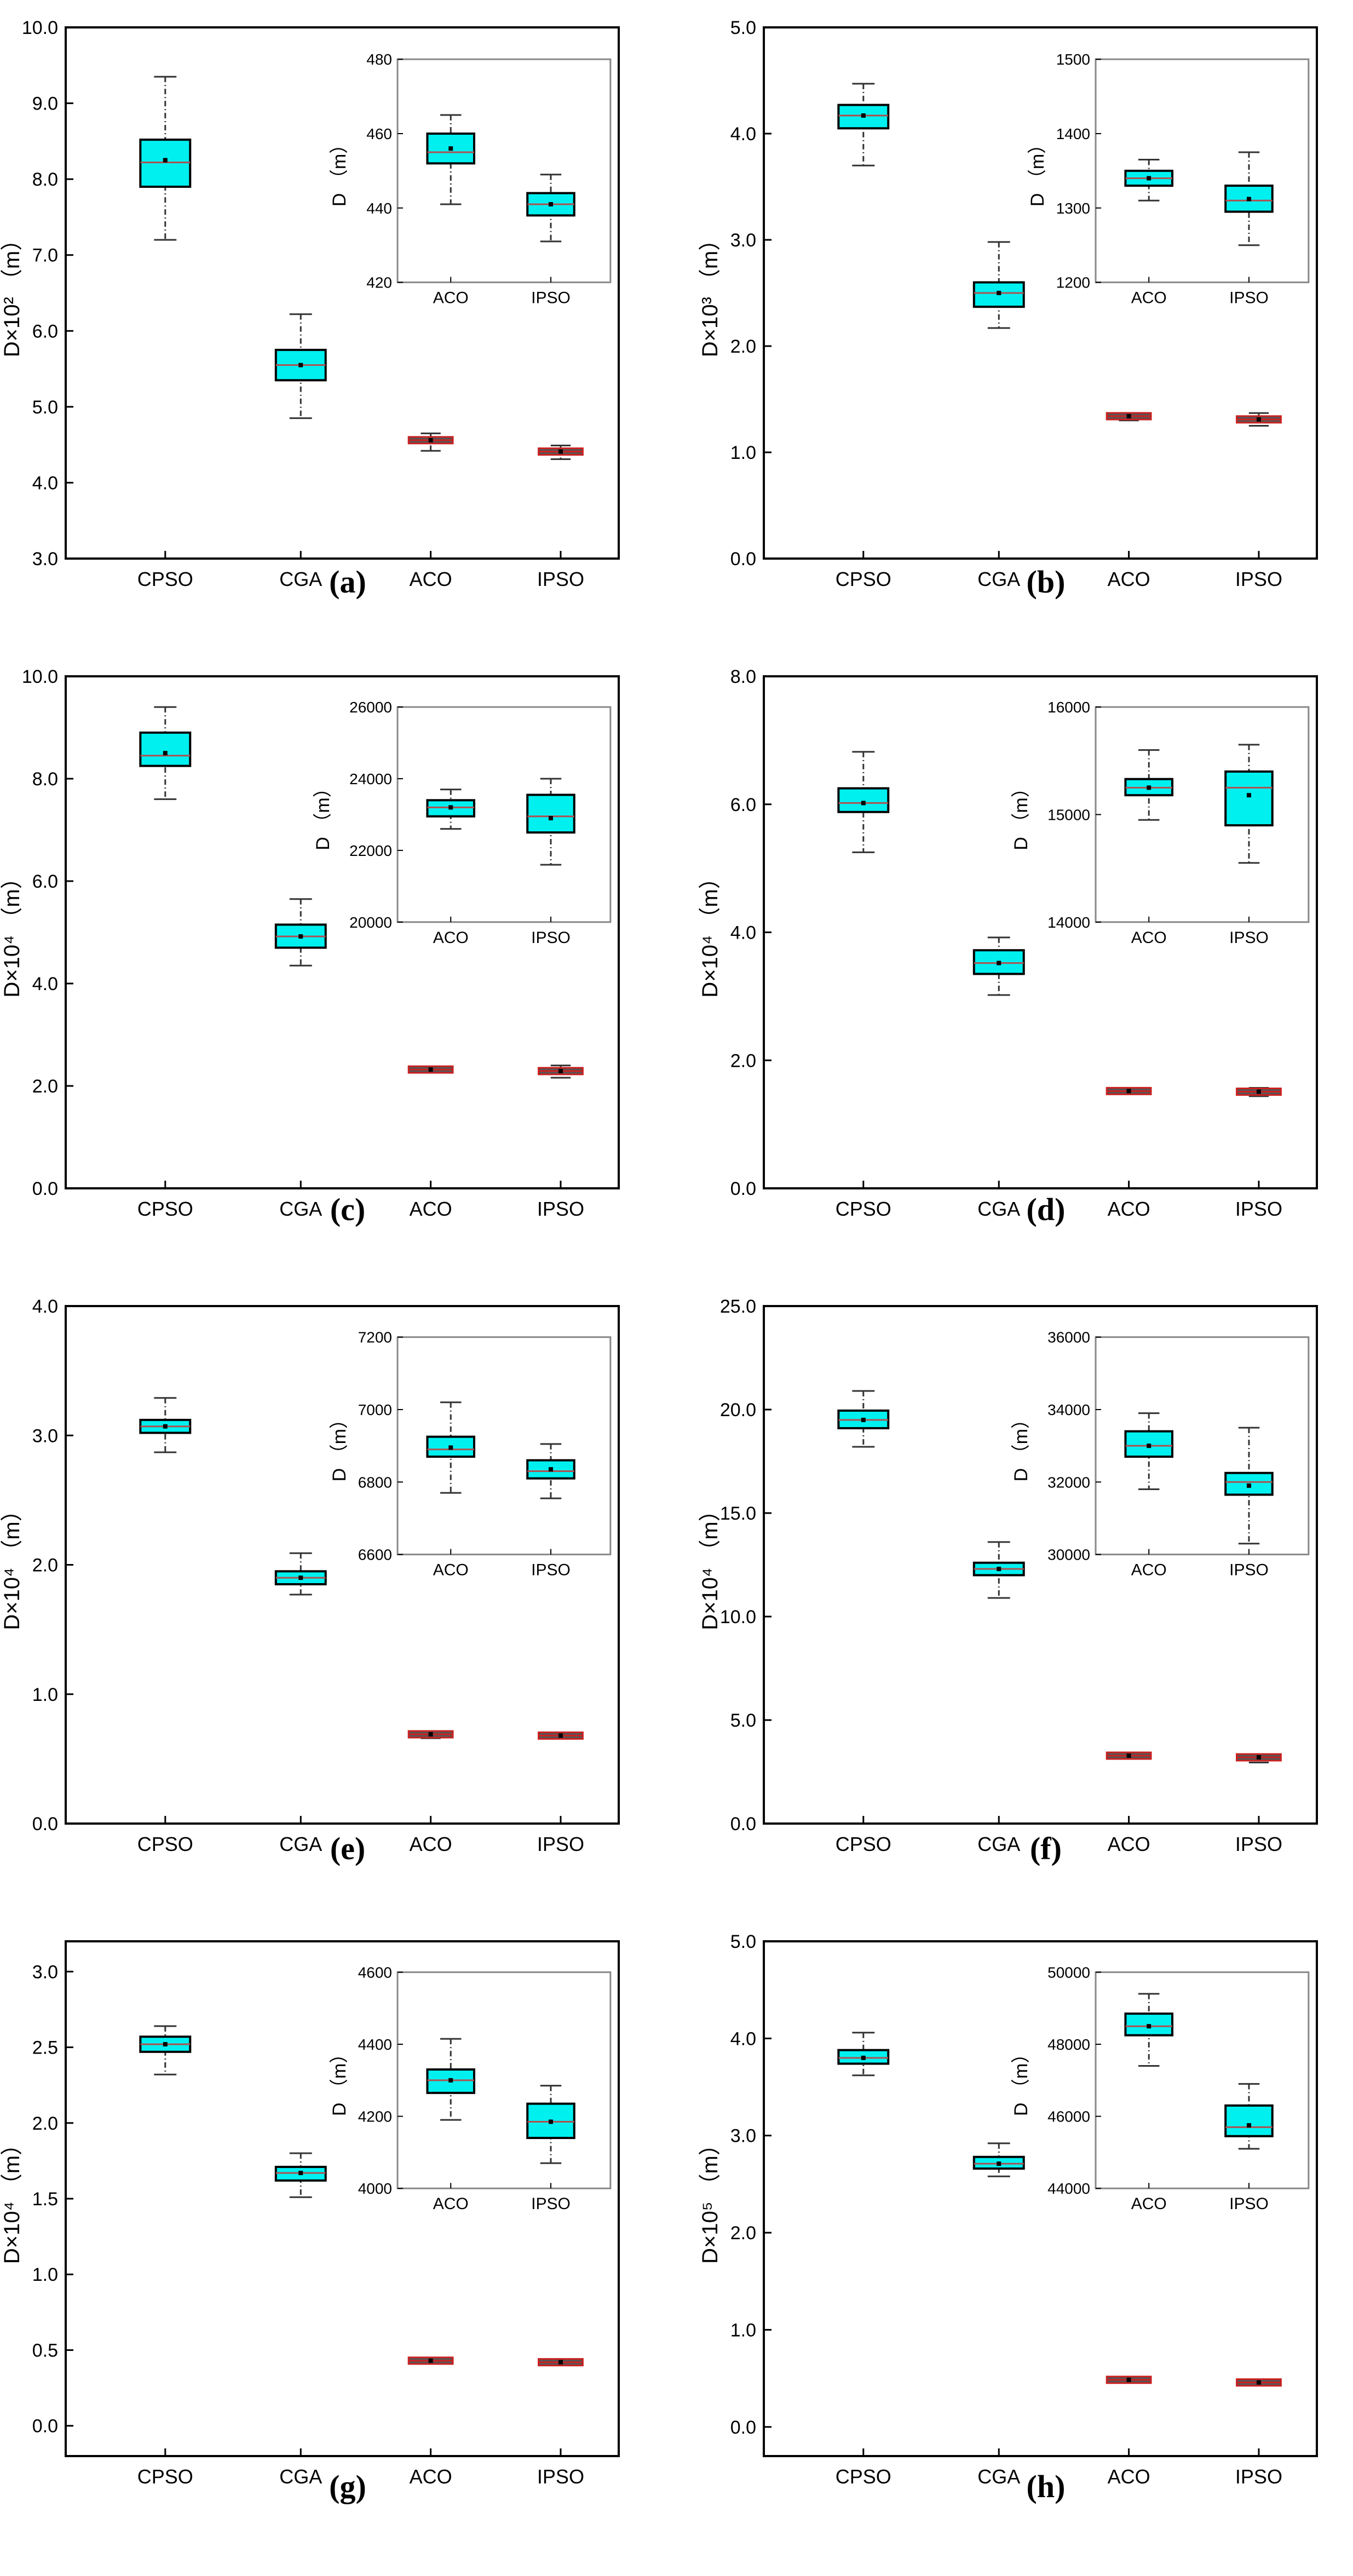 The height and width of the screenshot is (2576, 1353). I want to click on inset-y-tick-label-0-3: 480, so click(379, 59).